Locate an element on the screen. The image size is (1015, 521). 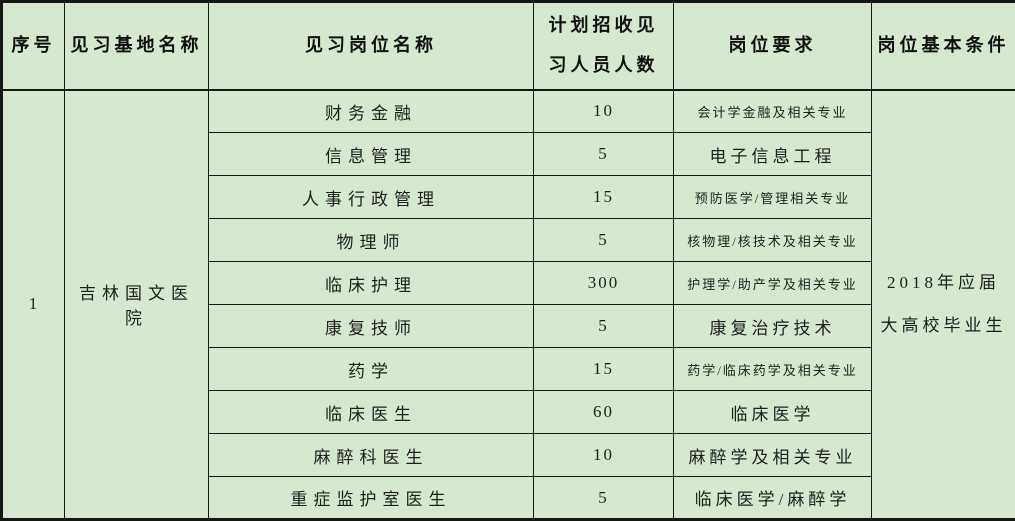
requirement-cell: 药学/临床药学及相关专业 is located at coordinates (772, 369).